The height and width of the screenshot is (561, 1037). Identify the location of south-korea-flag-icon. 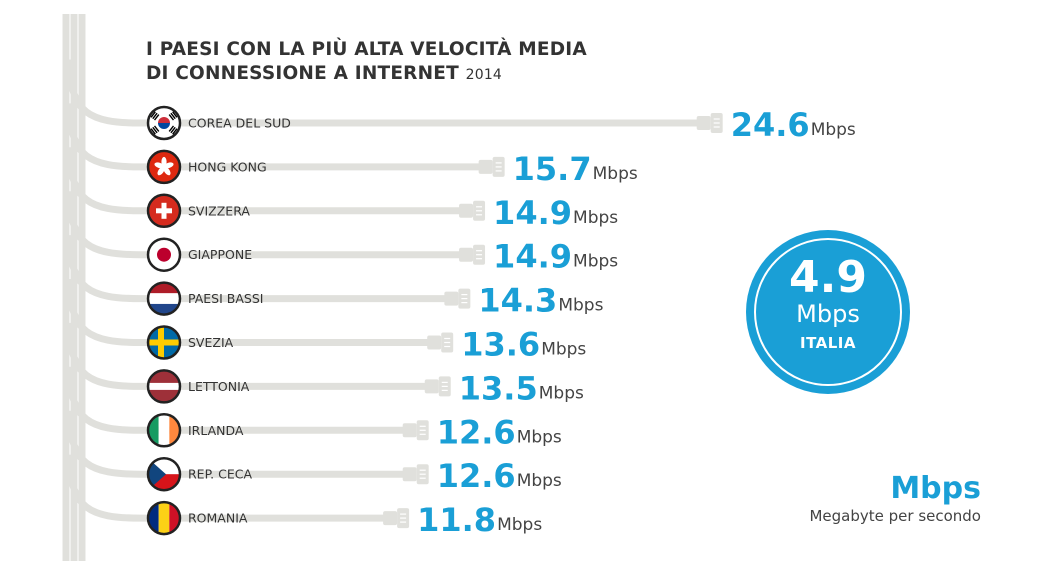
(164, 123).